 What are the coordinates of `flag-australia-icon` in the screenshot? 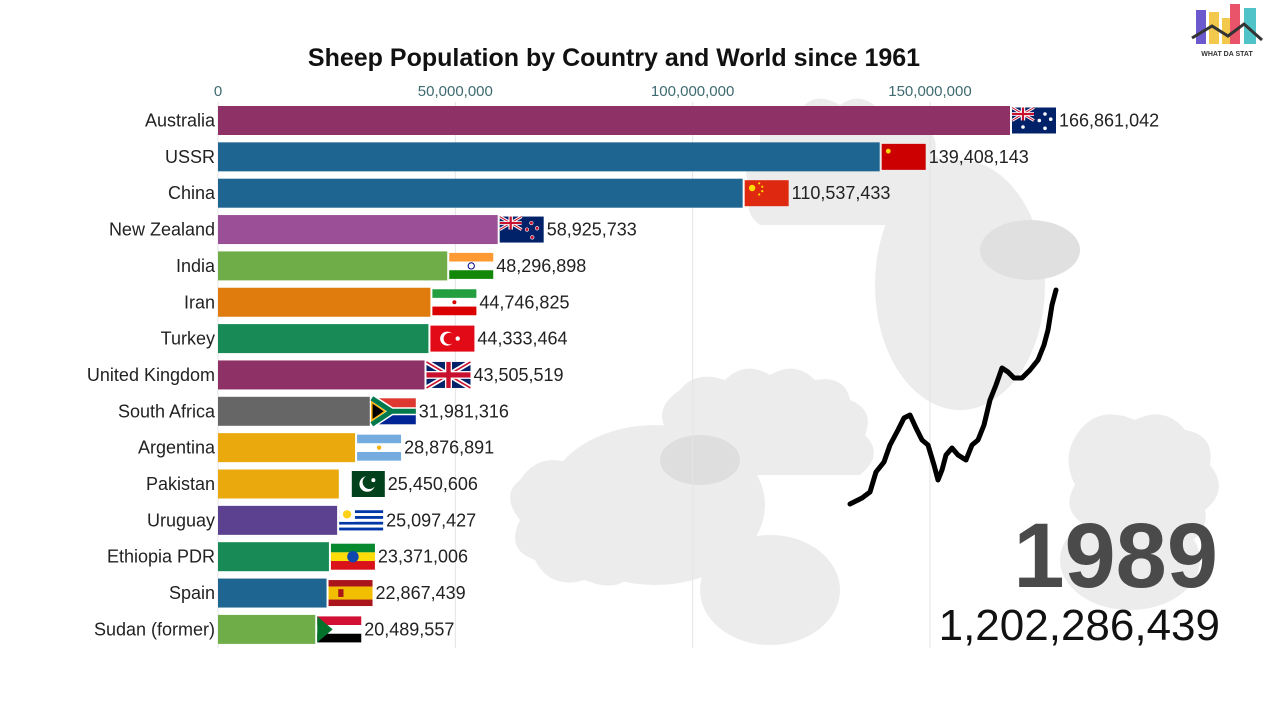 It's located at (1033, 120).